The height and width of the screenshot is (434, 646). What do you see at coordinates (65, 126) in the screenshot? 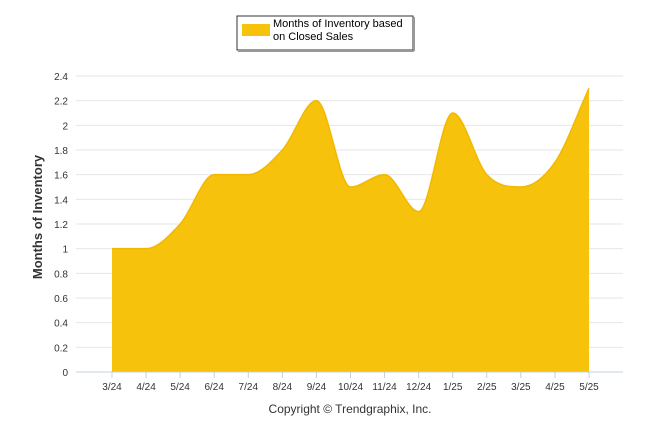
I see `y-tick-label-10: 2` at bounding box center [65, 126].